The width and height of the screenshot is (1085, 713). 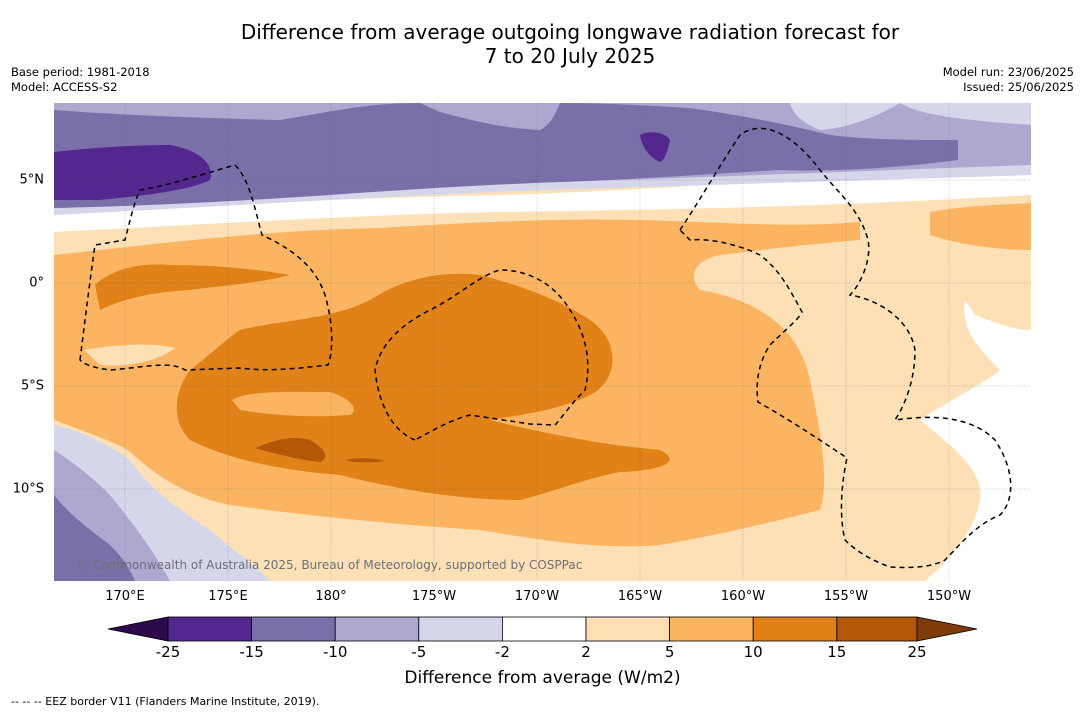 I want to click on colorbar-above, so click(x=947, y=629).